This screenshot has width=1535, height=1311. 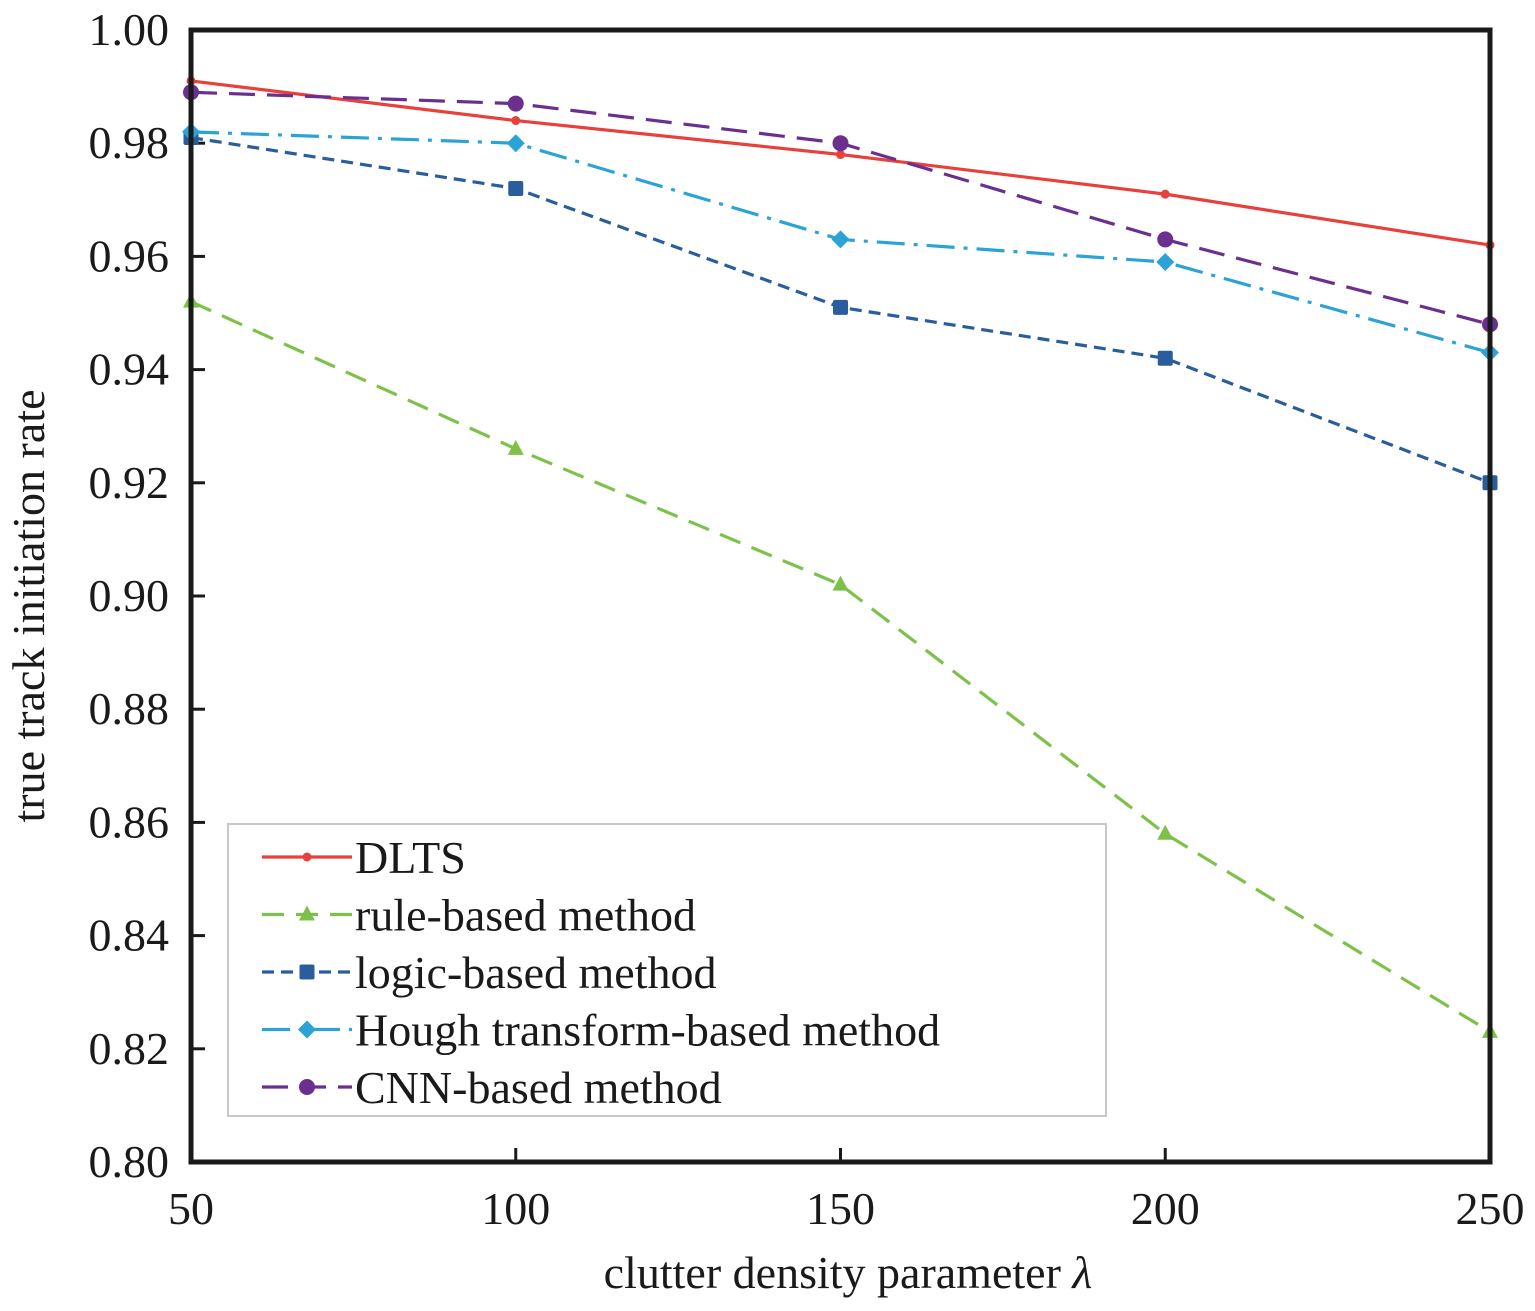 I want to click on series-line, so click(x=840, y=163).